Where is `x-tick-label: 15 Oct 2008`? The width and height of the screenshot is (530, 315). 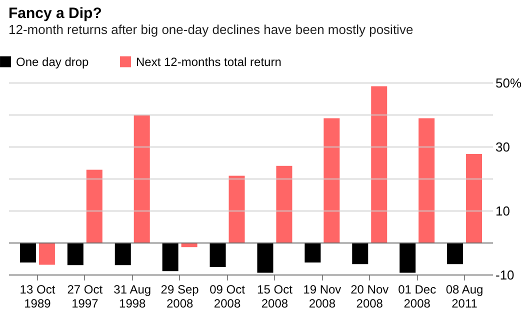
x-tick-label: 15 Oct 2008 is located at coordinates (275, 296).